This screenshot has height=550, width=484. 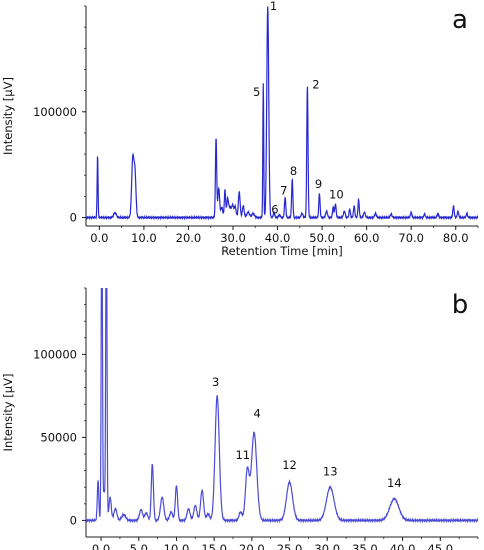 I want to click on peak-label-9: 9, so click(x=318, y=184).